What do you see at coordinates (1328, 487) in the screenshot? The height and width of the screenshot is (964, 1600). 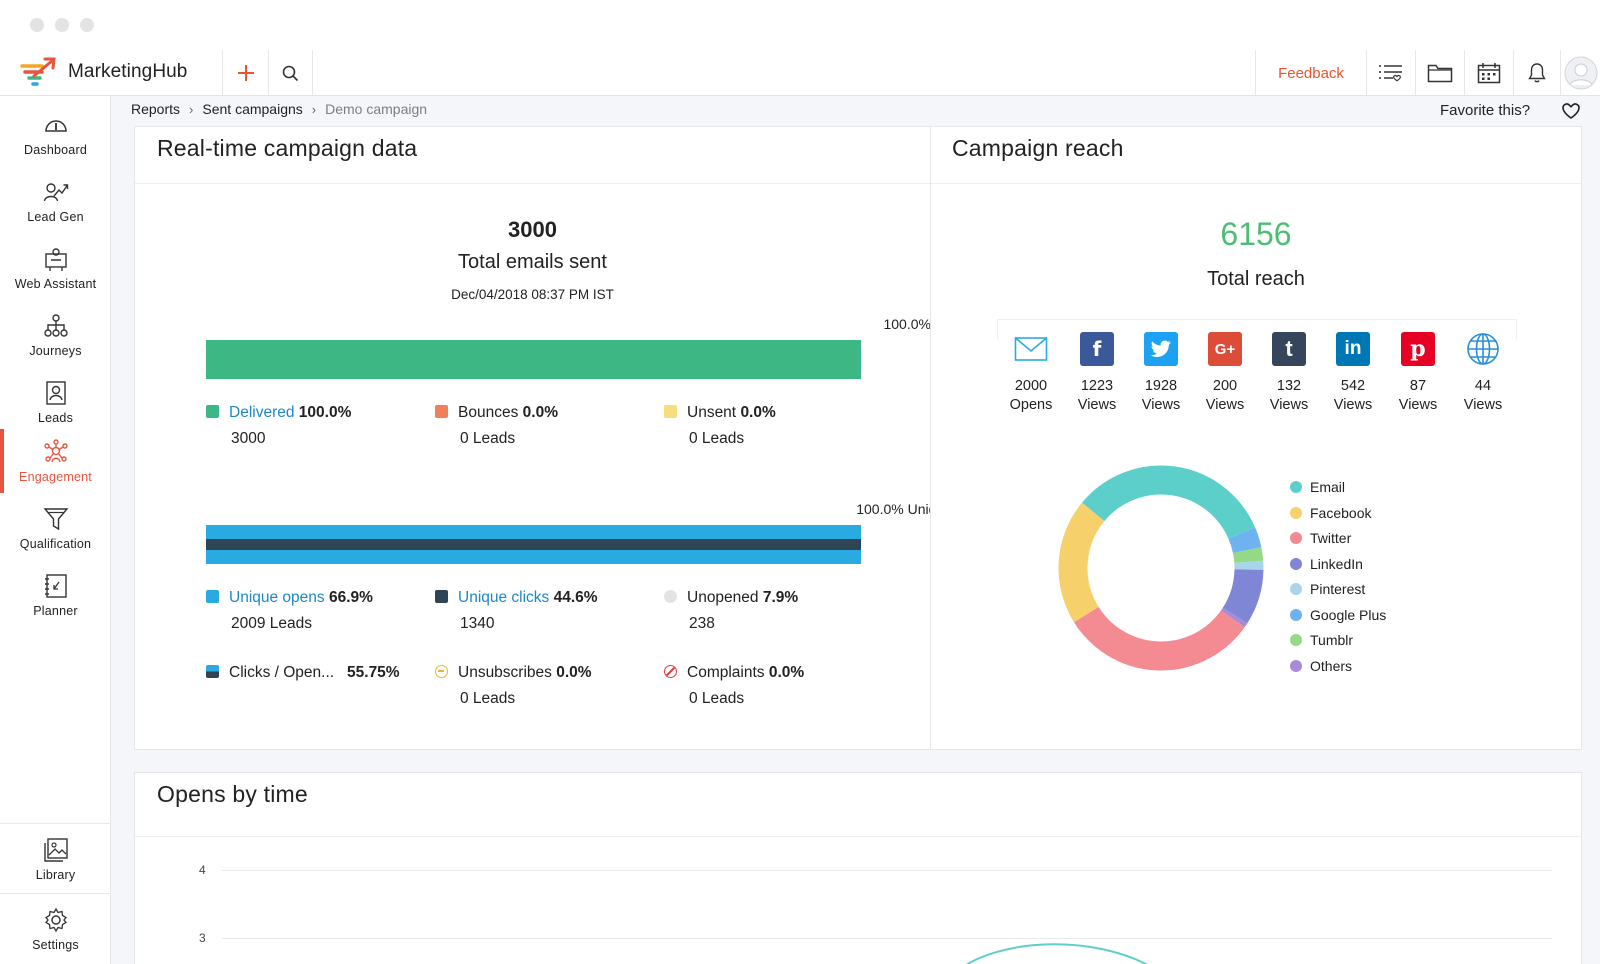 I see `legend-label: Email` at bounding box center [1328, 487].